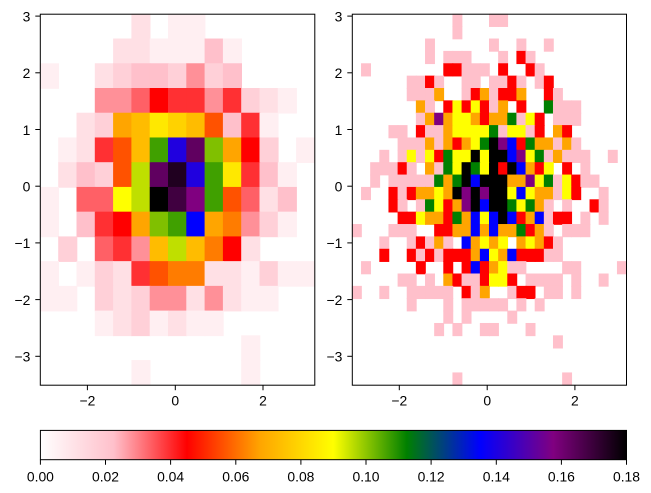  What do you see at coordinates (365, 477) in the screenshot?
I see `svg-text: 0.10` at bounding box center [365, 477].